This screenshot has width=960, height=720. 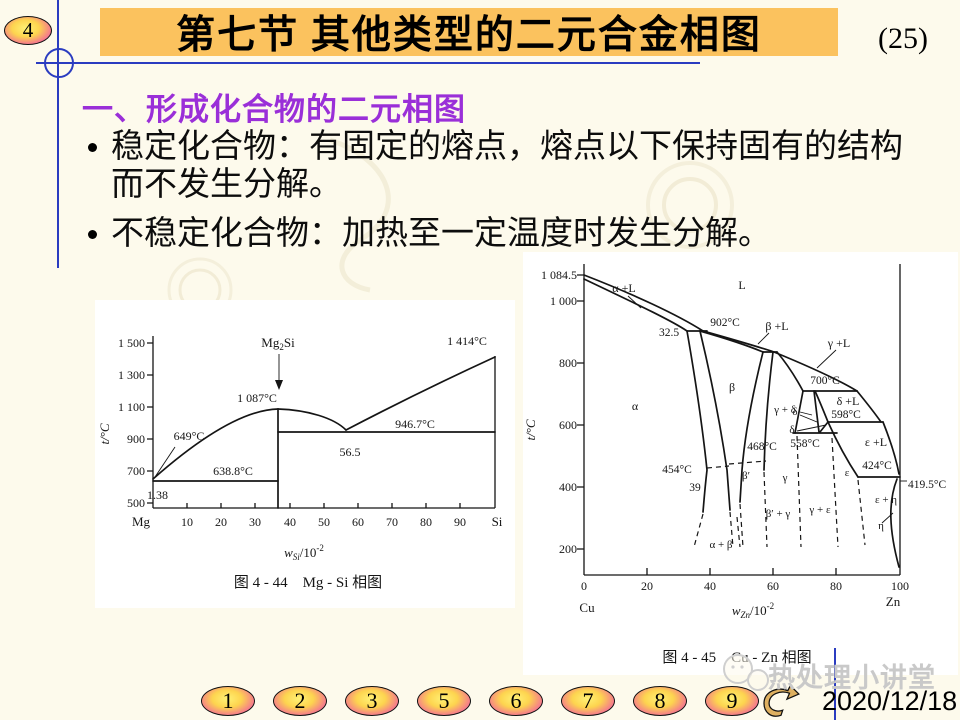 What do you see at coordinates (274, 109) in the screenshot?
I see `section-heading: 一、形成化合物的二元相图` at bounding box center [274, 109].